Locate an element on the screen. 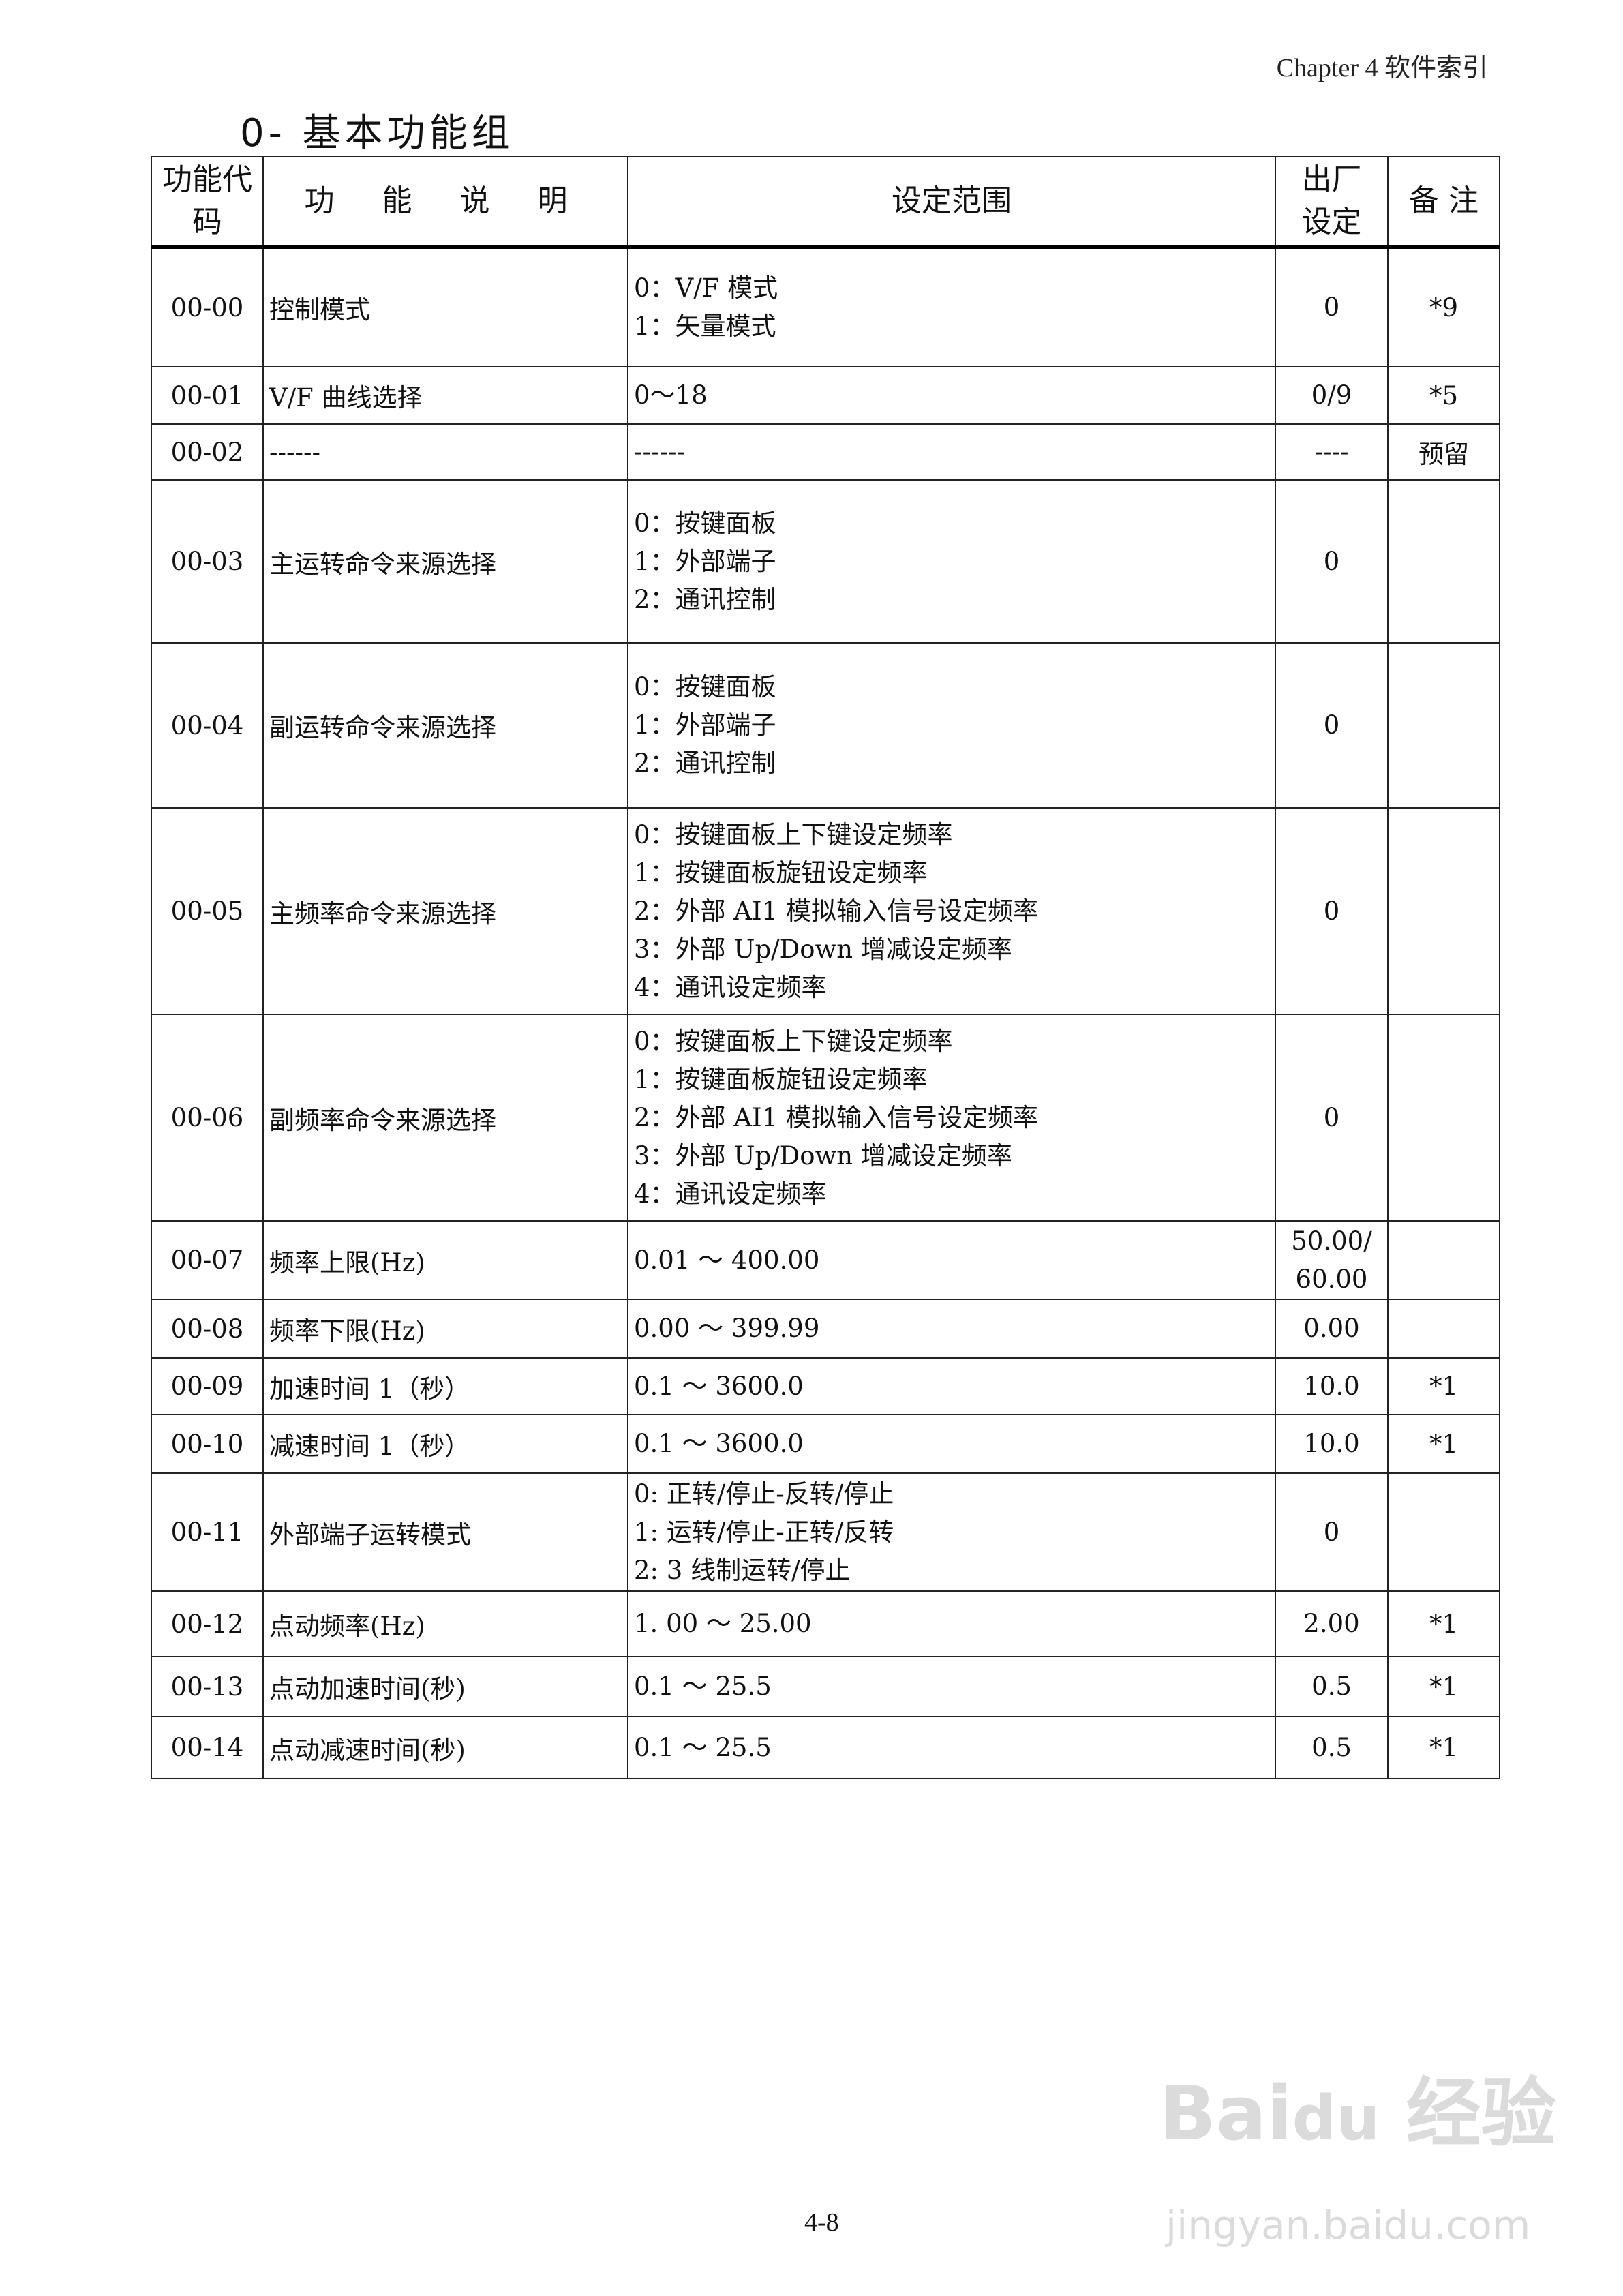 Image resolution: width=1623 pixels, height=2296 pixels. param-code: 00-01 is located at coordinates (207, 395).